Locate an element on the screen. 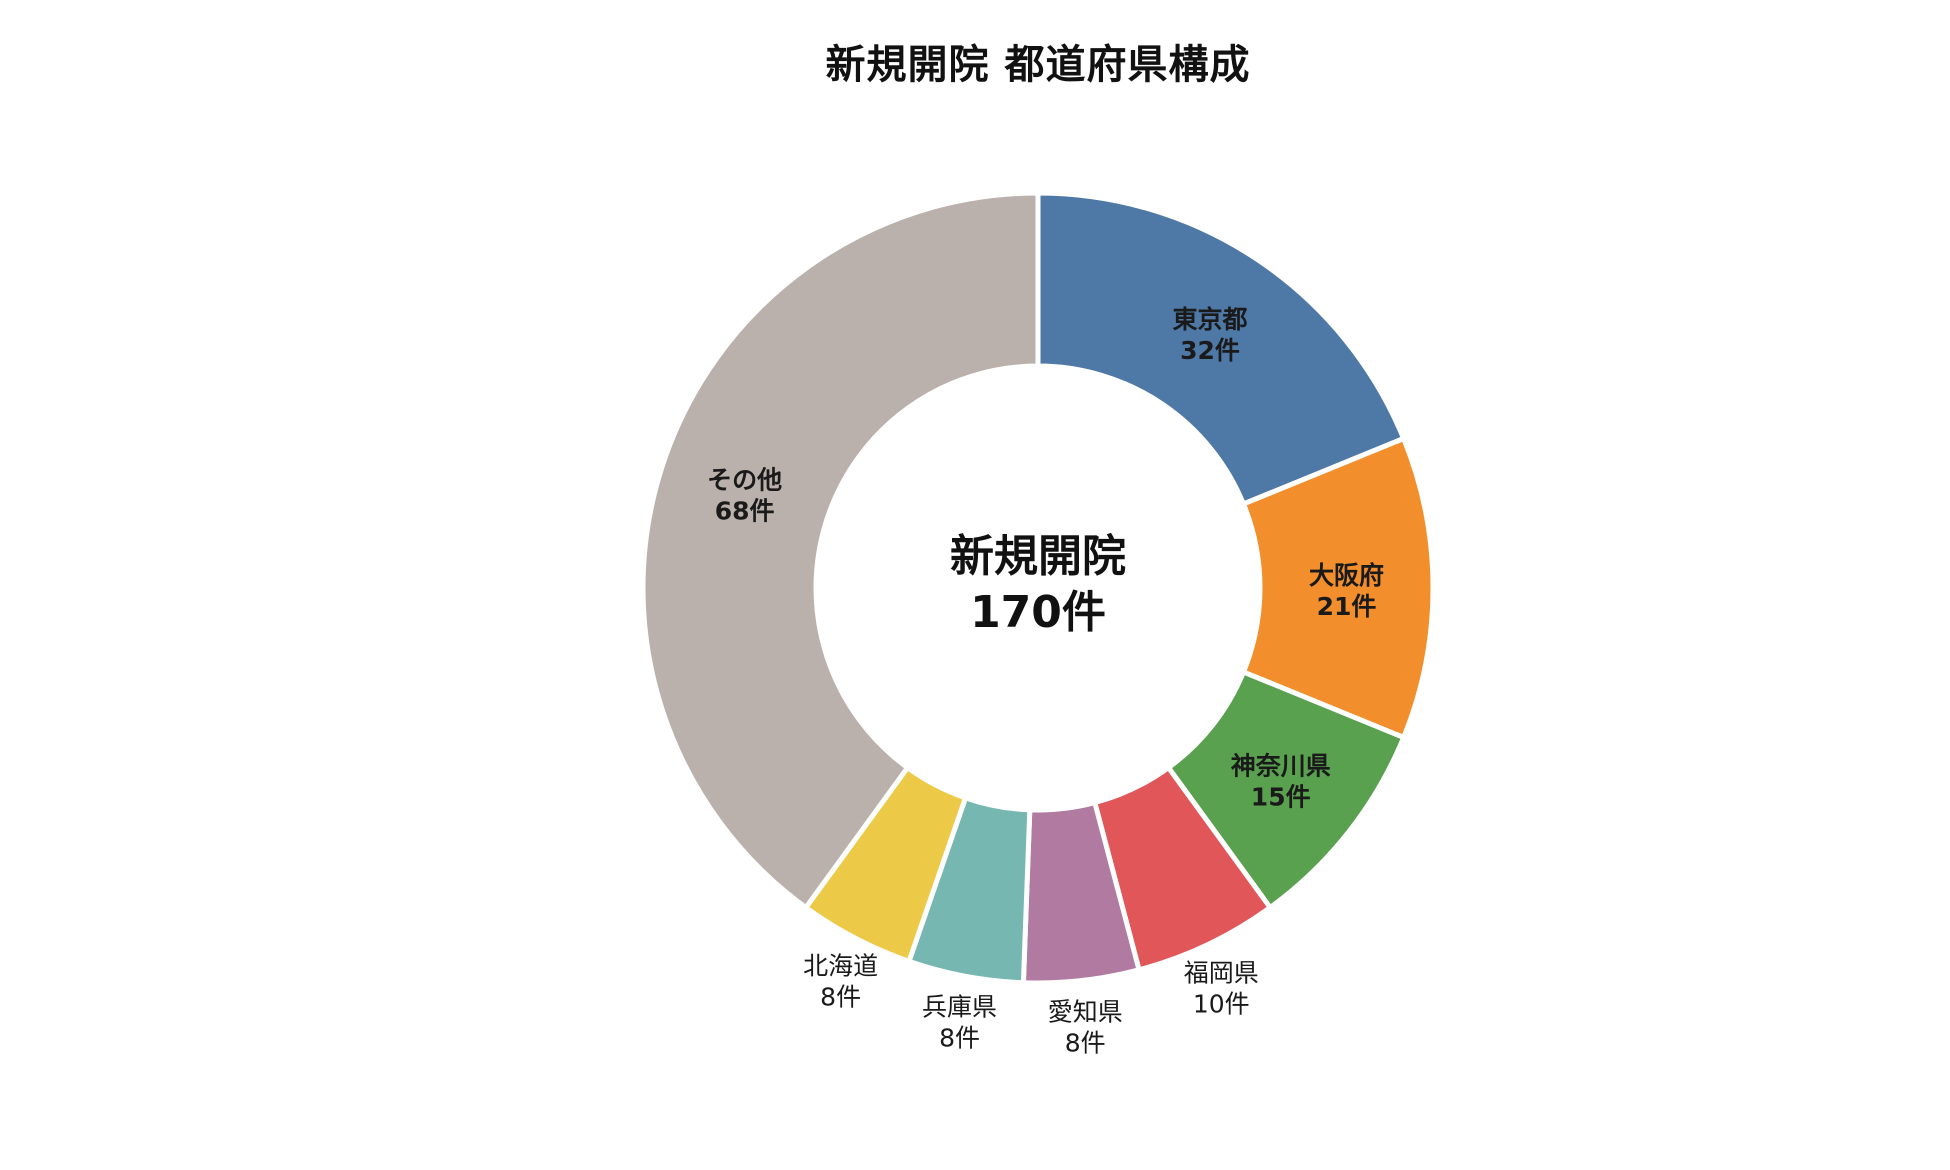 This screenshot has width=1950, height=1170. slice-label-6: 兵庫県 8件 is located at coordinates (959, 1023).